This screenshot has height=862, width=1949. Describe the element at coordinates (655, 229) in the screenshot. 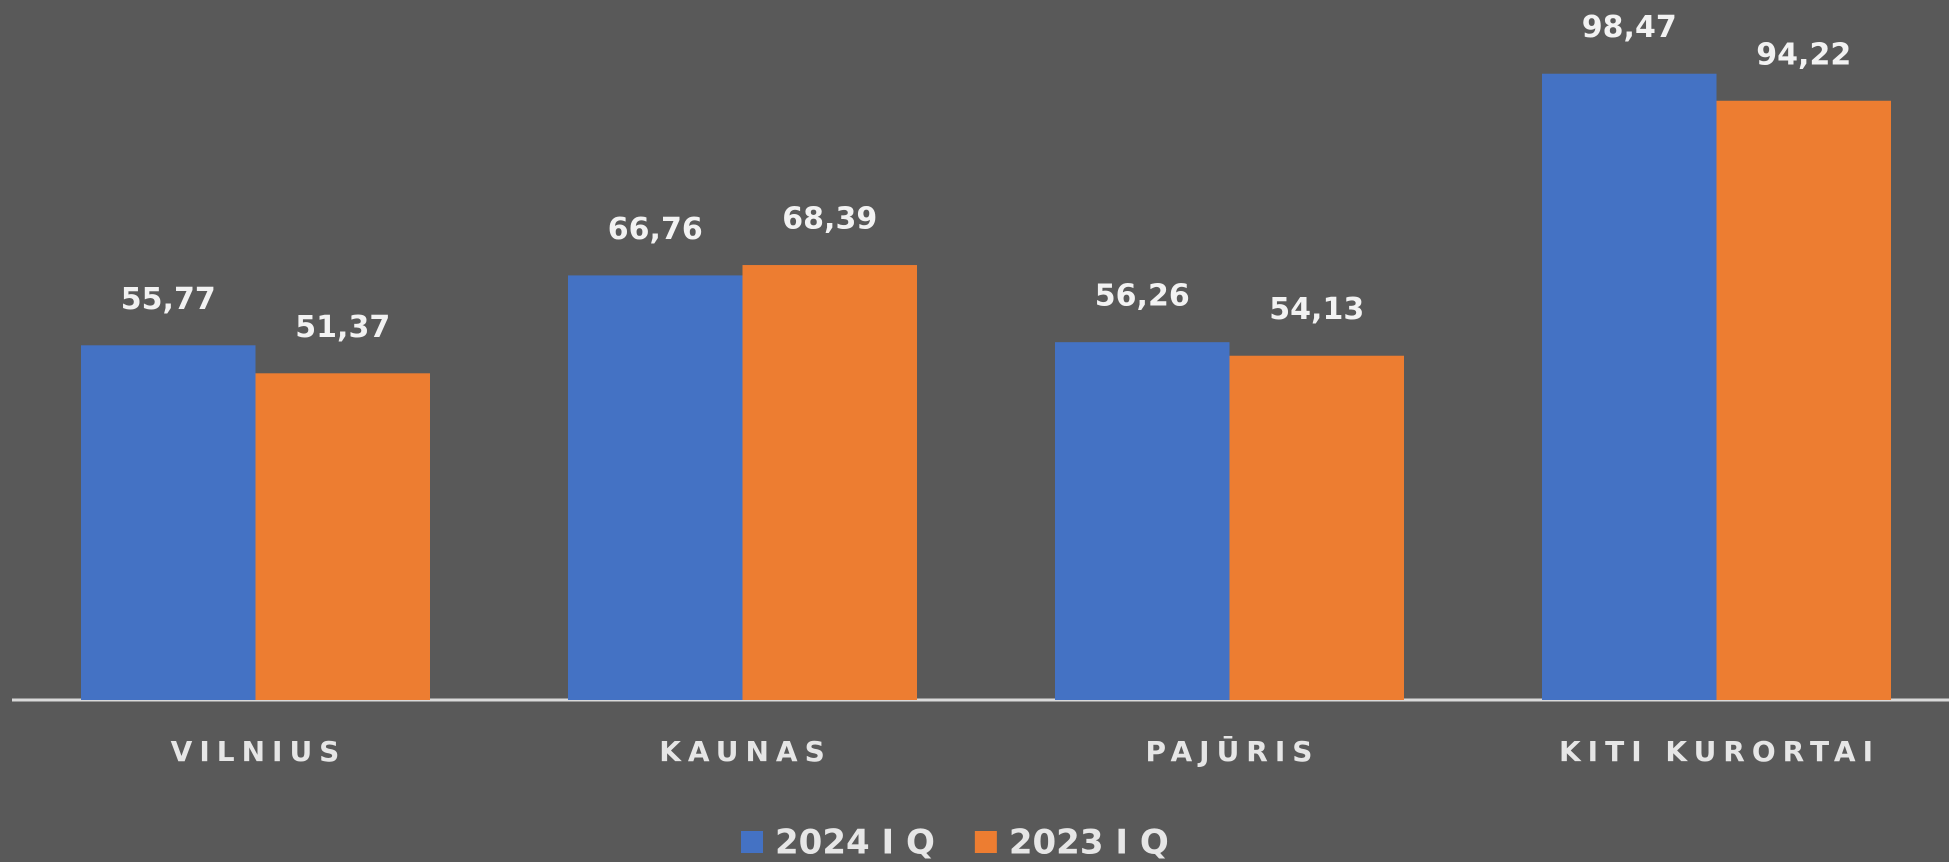

I see `data-label: 66,76` at that location.